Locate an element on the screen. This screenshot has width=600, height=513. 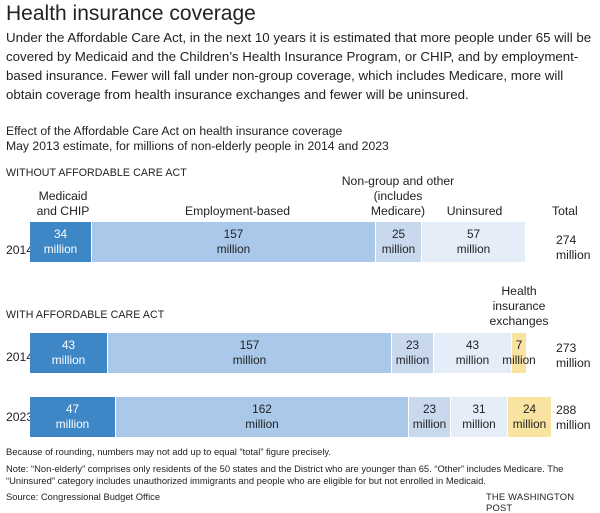
total-with-2014: 273 million is located at coordinates (573, 356).